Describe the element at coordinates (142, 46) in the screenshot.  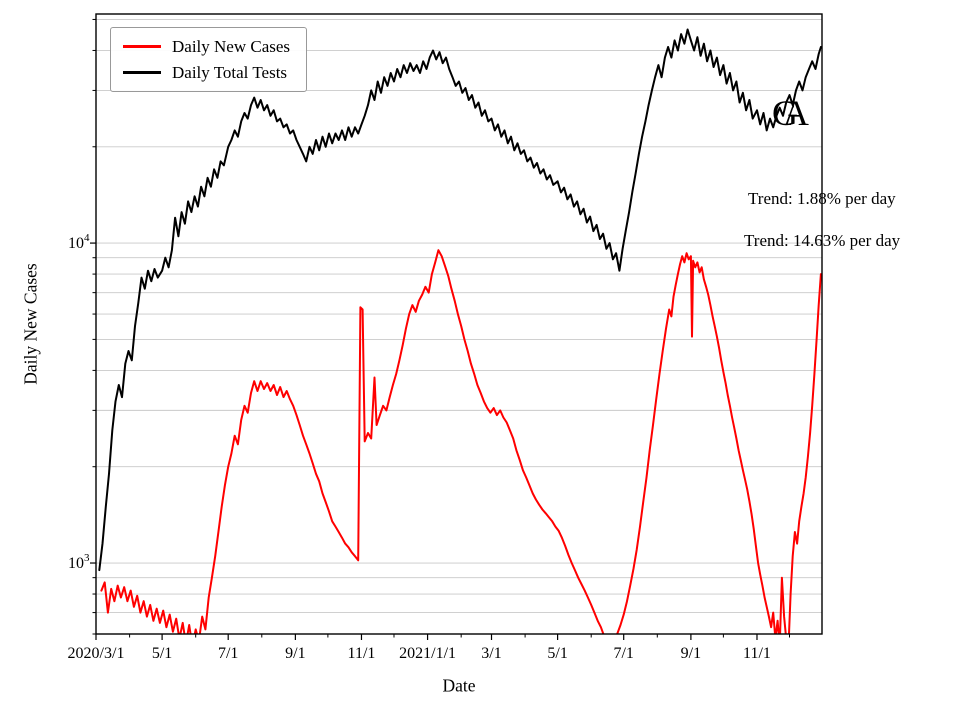
I see `red-line-swatch-icon` at that location.